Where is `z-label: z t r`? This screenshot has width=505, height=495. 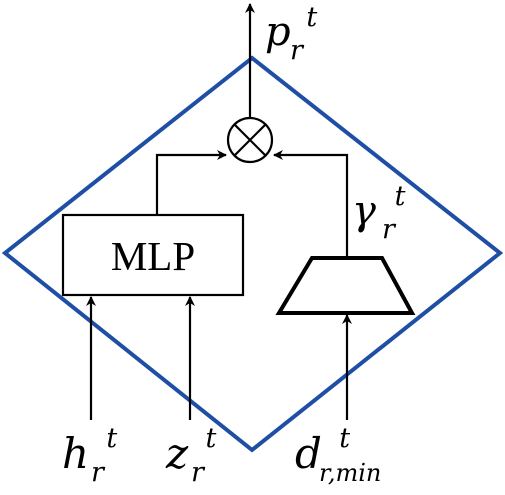
z-label: z t r is located at coordinates (197, 448).